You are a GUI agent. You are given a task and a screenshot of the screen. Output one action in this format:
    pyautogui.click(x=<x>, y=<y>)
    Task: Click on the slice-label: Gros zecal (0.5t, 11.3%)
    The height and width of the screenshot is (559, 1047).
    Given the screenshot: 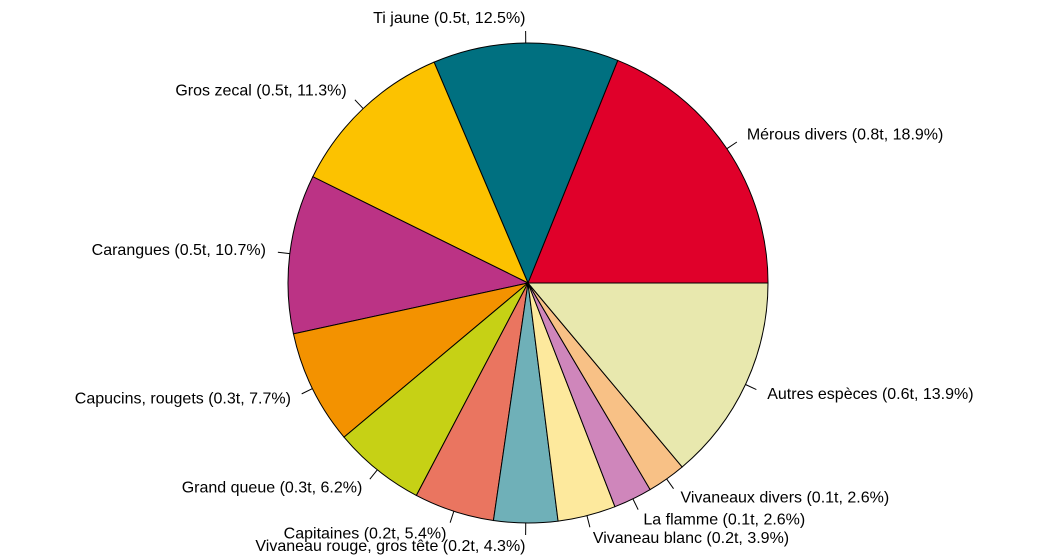 What is the action you would take?
    pyautogui.click(x=260, y=90)
    